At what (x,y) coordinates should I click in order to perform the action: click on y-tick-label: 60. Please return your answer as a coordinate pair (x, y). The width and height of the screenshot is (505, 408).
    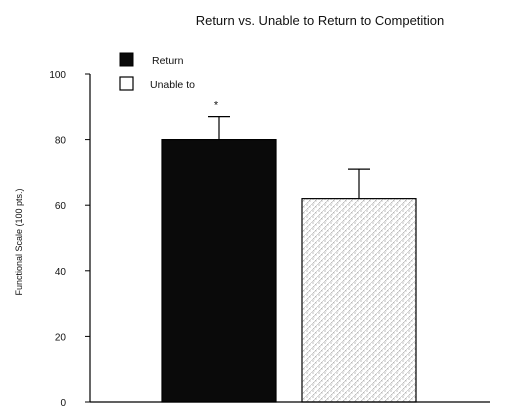
    Looking at the image, I should click on (61, 206).